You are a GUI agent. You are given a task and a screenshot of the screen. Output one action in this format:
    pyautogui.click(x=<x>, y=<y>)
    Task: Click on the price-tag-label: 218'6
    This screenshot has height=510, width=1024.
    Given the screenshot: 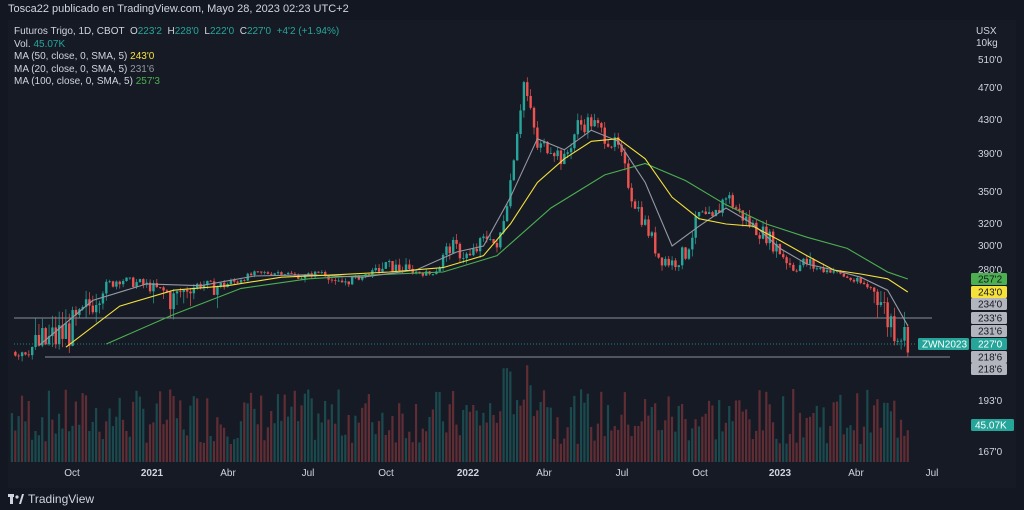 What is the action you would take?
    pyautogui.click(x=990, y=358)
    